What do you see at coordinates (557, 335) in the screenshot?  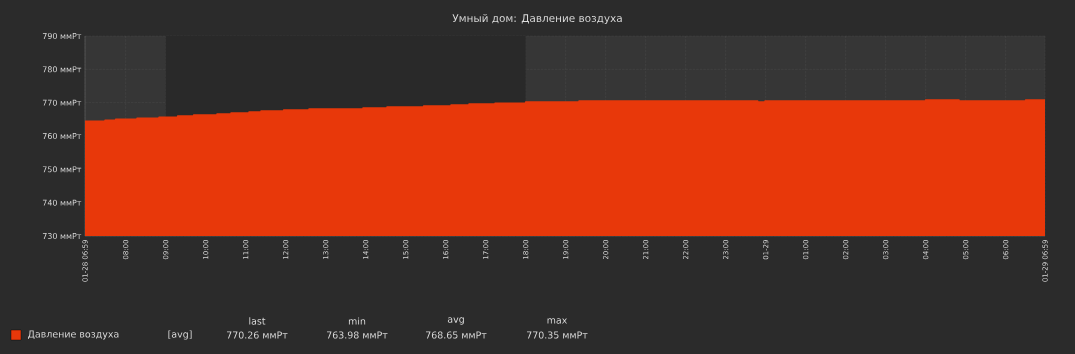 I see `text: 770.35 ммРт` at bounding box center [557, 335].